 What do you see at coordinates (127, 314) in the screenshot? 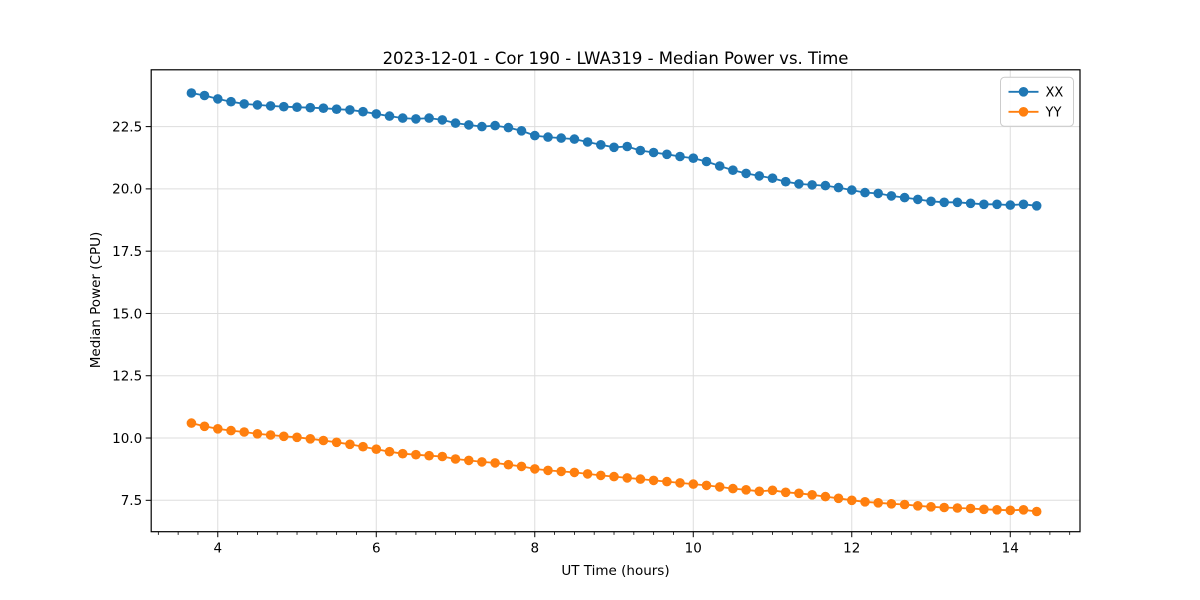
I see `y-tick-label: 15.0` at bounding box center [127, 314].